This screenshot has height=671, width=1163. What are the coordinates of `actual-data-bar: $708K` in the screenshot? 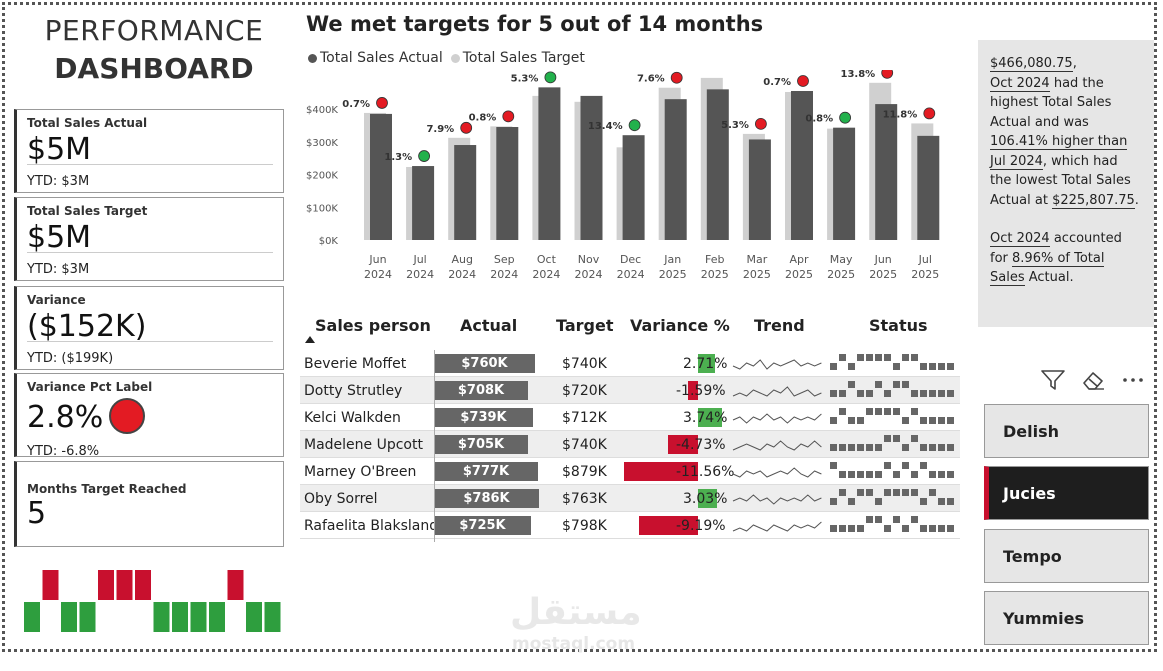 It's located at (481, 390).